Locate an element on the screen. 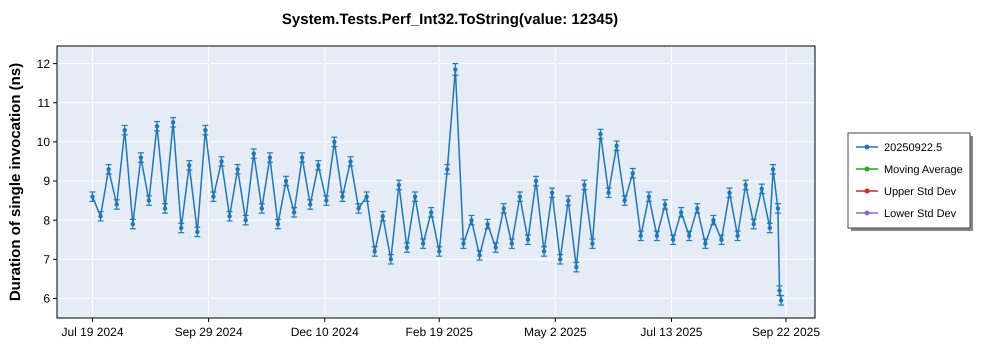 Image resolution: width=1000 pixels, height=350 pixels. y-tick-label: 7 is located at coordinates (46, 259).